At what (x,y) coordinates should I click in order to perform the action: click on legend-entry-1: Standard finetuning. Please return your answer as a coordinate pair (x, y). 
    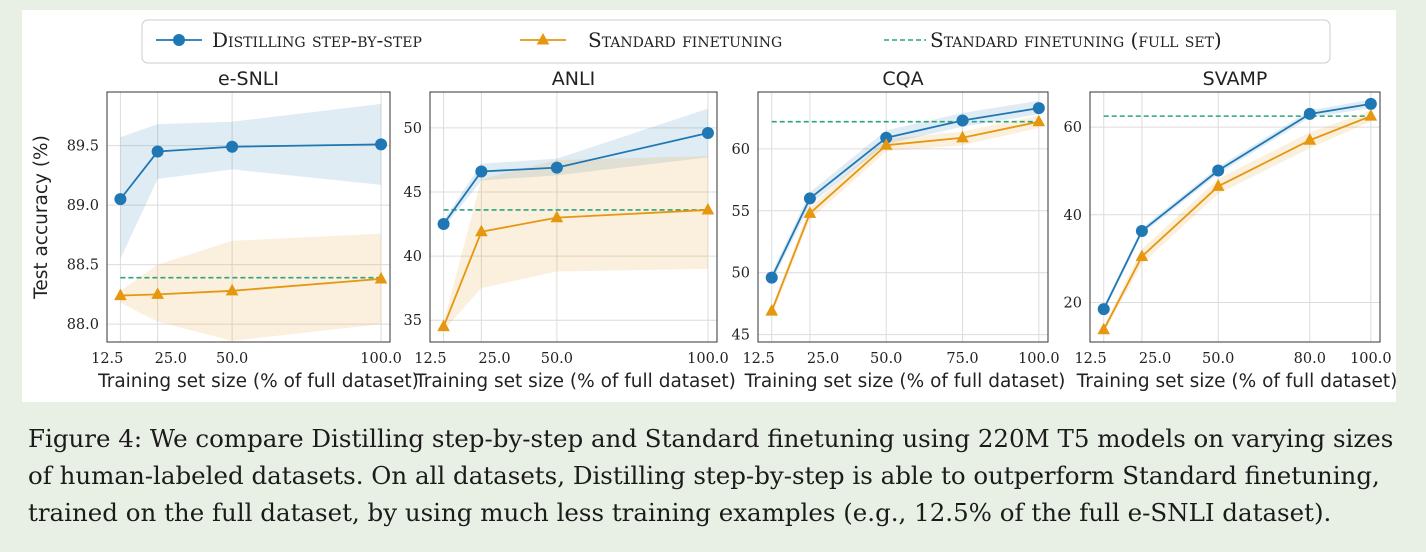
    Looking at the image, I should click on (651, 40).